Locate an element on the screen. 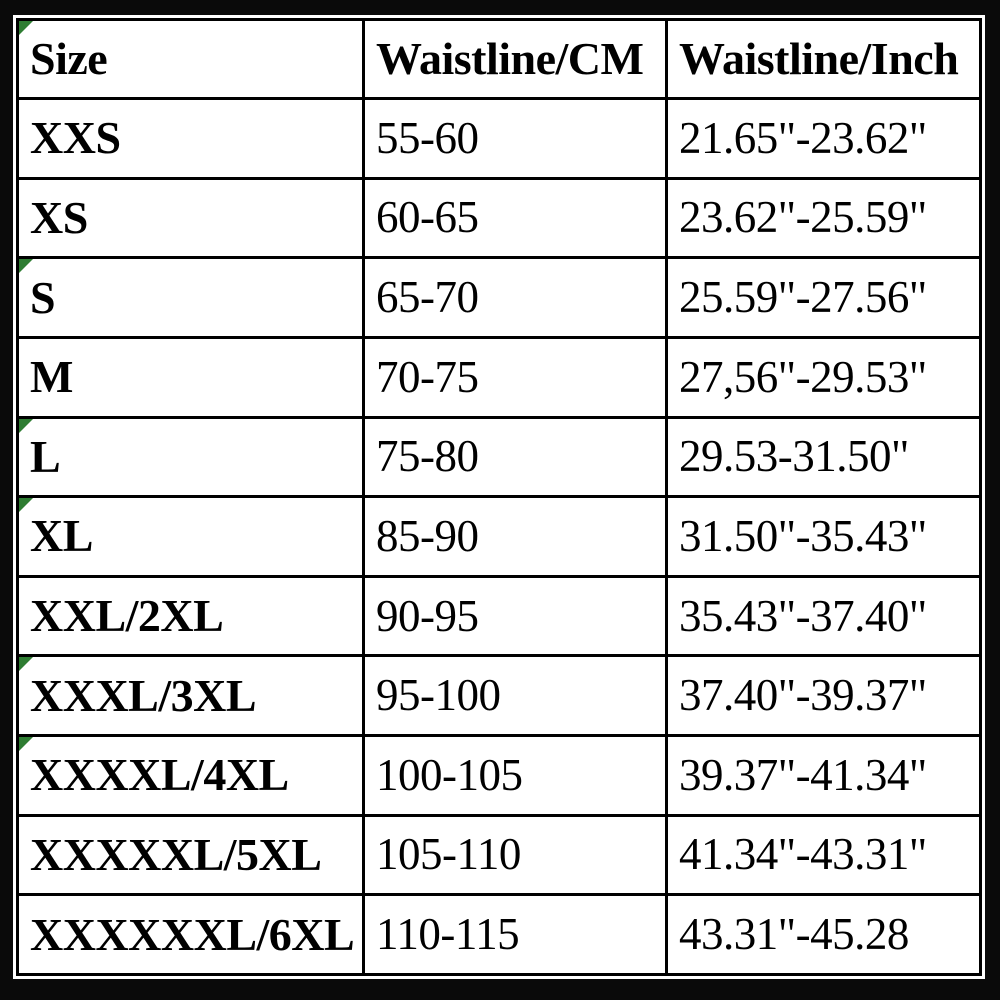 Image resolution: width=1000 pixels, height=1000 pixels. size-cell: XXXL/3XL is located at coordinates (190, 695).